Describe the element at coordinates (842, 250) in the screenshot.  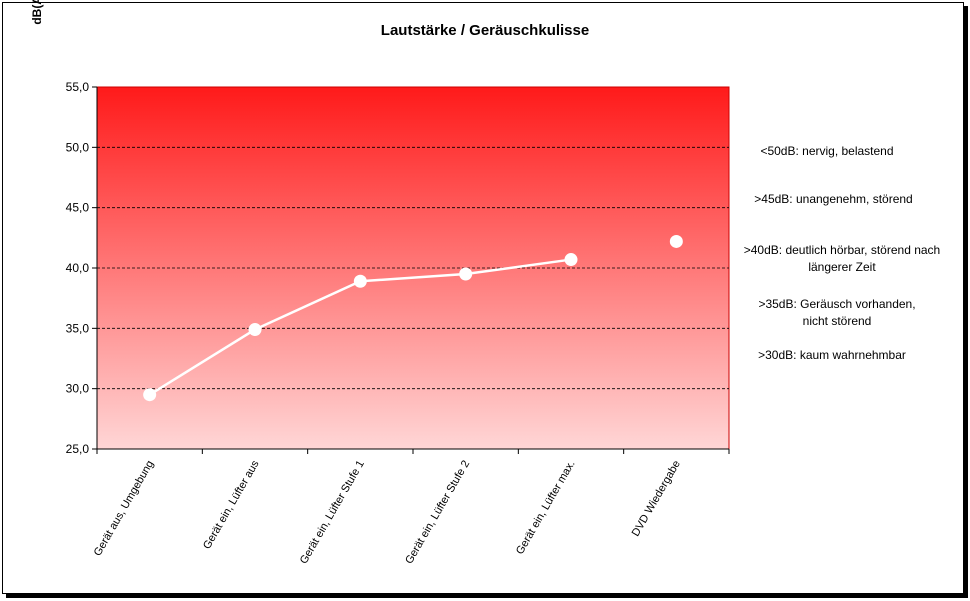
I see `annotation-40db-line1: >40dB: deutlich hörbar, störend nach` at that location.